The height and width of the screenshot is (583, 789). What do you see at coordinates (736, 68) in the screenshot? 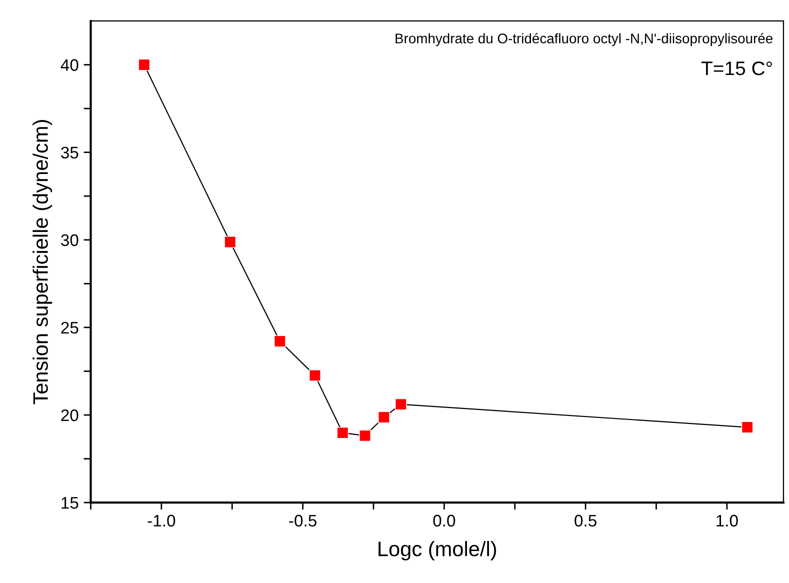
I see `annotation: T=15 C°` at bounding box center [736, 68].